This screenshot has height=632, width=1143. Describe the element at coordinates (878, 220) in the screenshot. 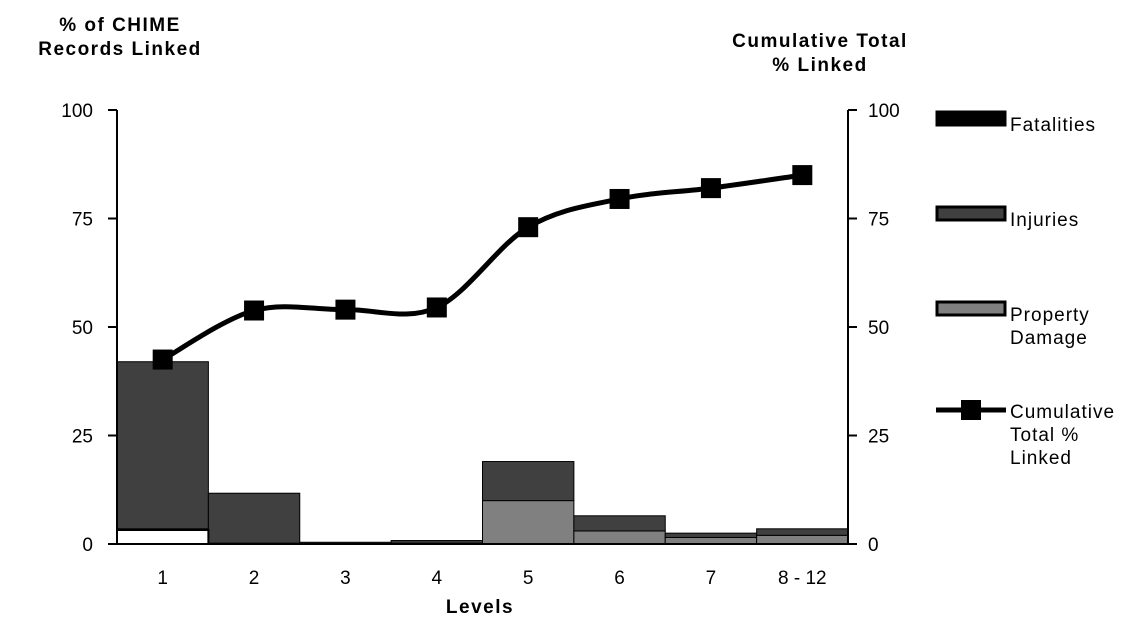

I see `right-tick-label-75: 75` at that location.